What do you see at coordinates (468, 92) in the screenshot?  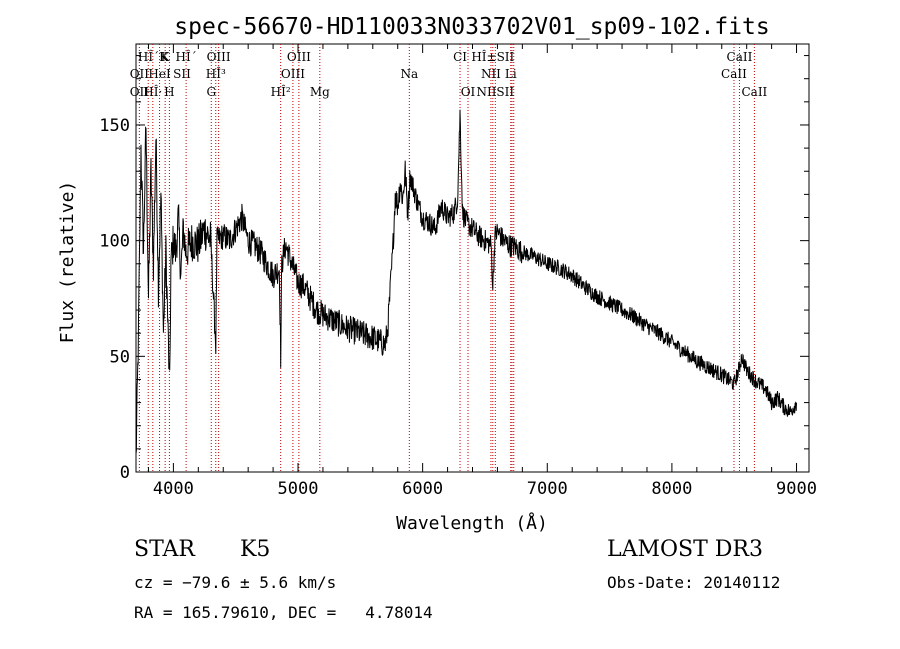 I see `marker-label: OI` at bounding box center [468, 92].